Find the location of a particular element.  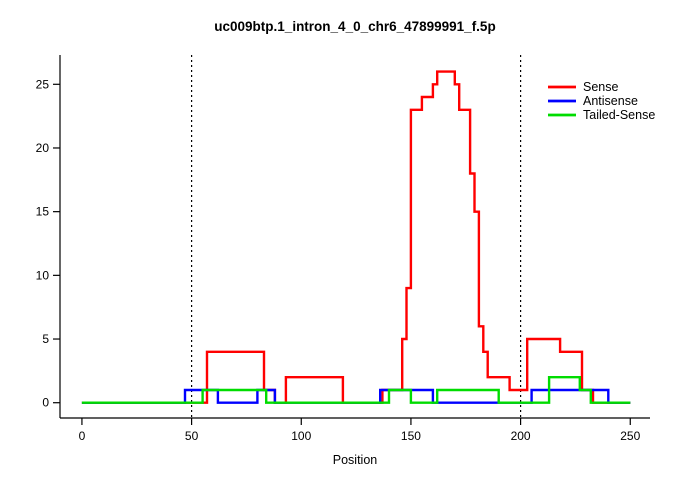

legend-label-tailed-sense: Tailed-Sense is located at coordinates (619, 115).